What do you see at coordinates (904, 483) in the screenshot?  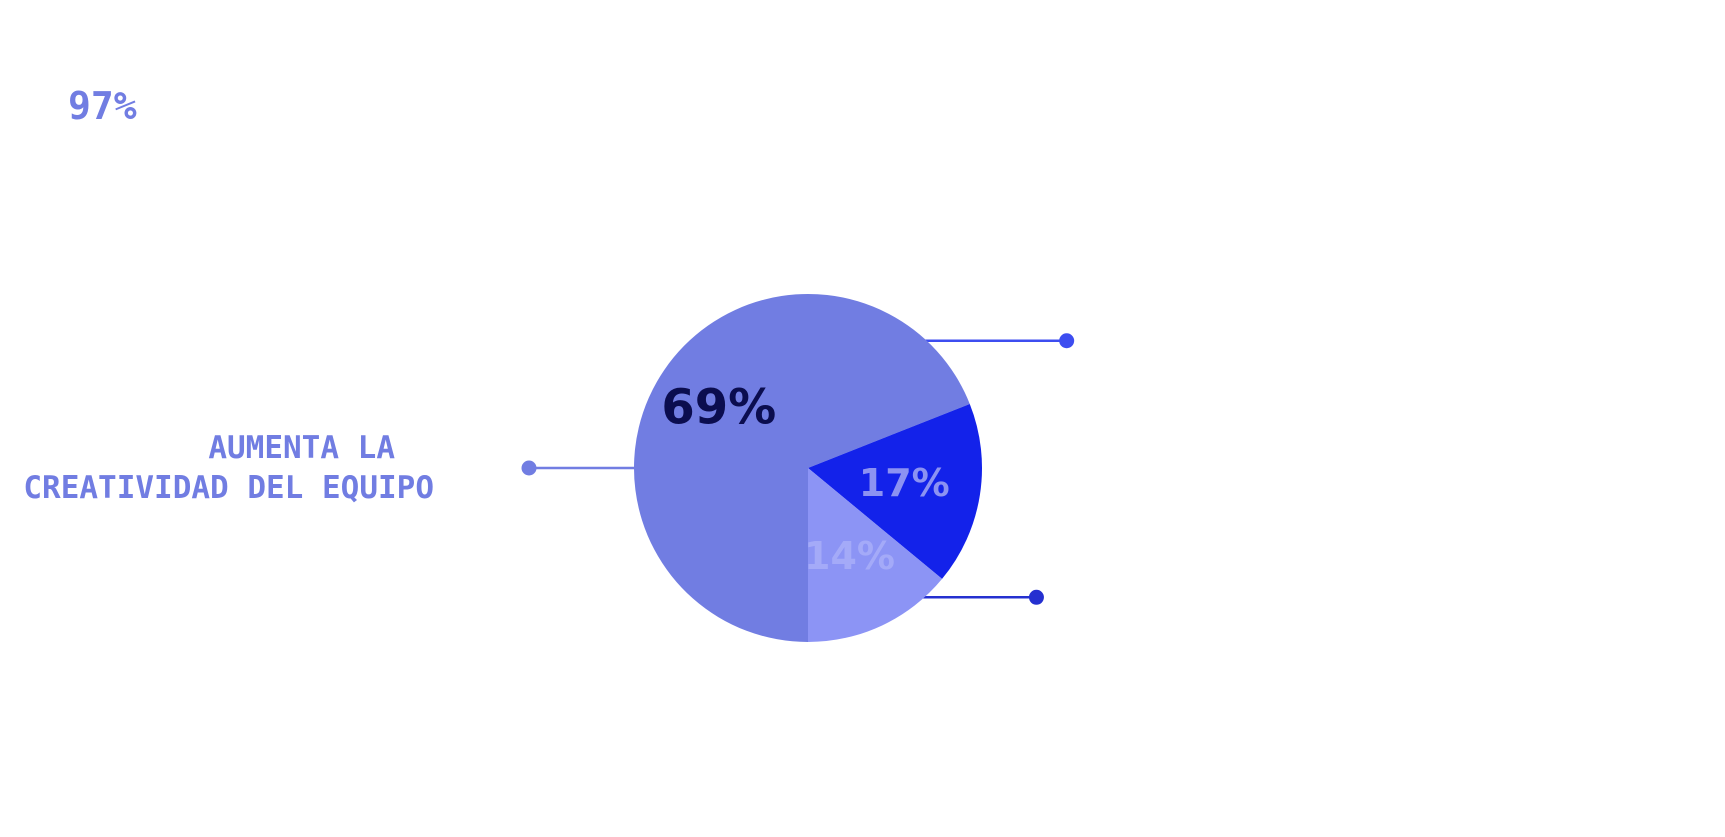 I see `slice-value-label-2: 17%` at bounding box center [904, 483].